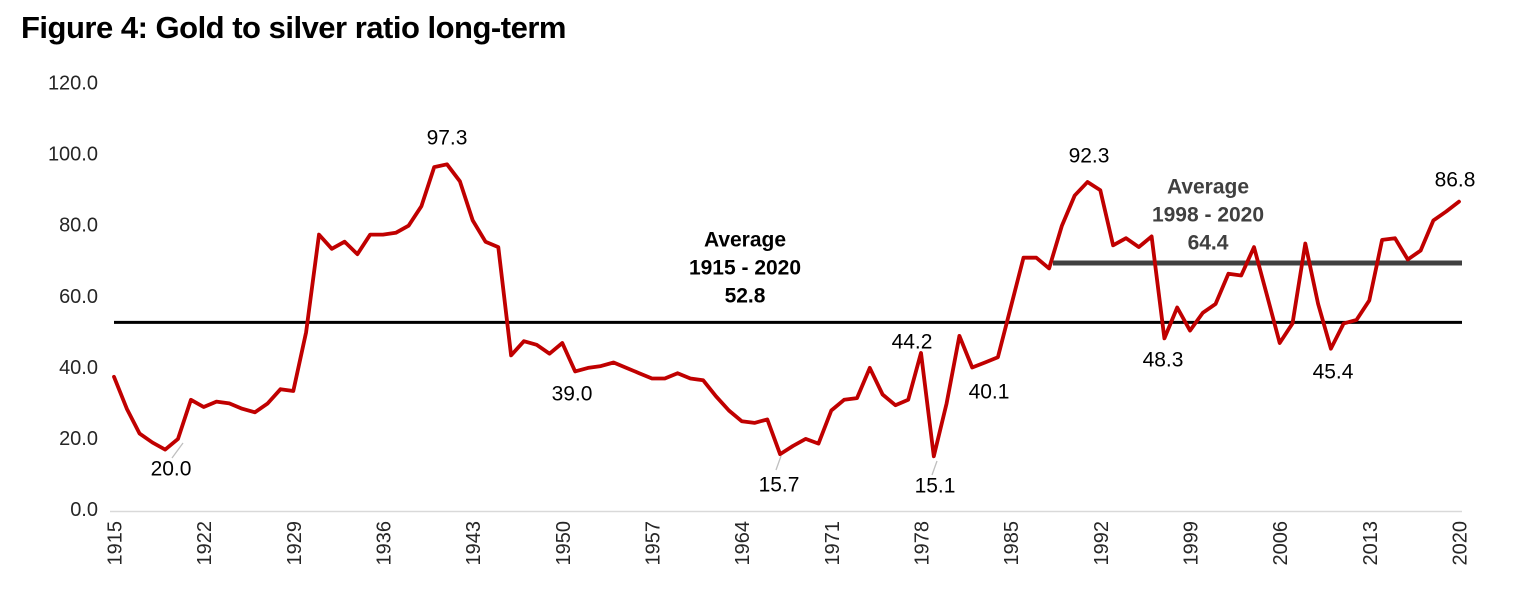  Describe the element at coordinates (745, 268) in the screenshot. I see `average-annotation-line: 1915 - 2020` at that location.